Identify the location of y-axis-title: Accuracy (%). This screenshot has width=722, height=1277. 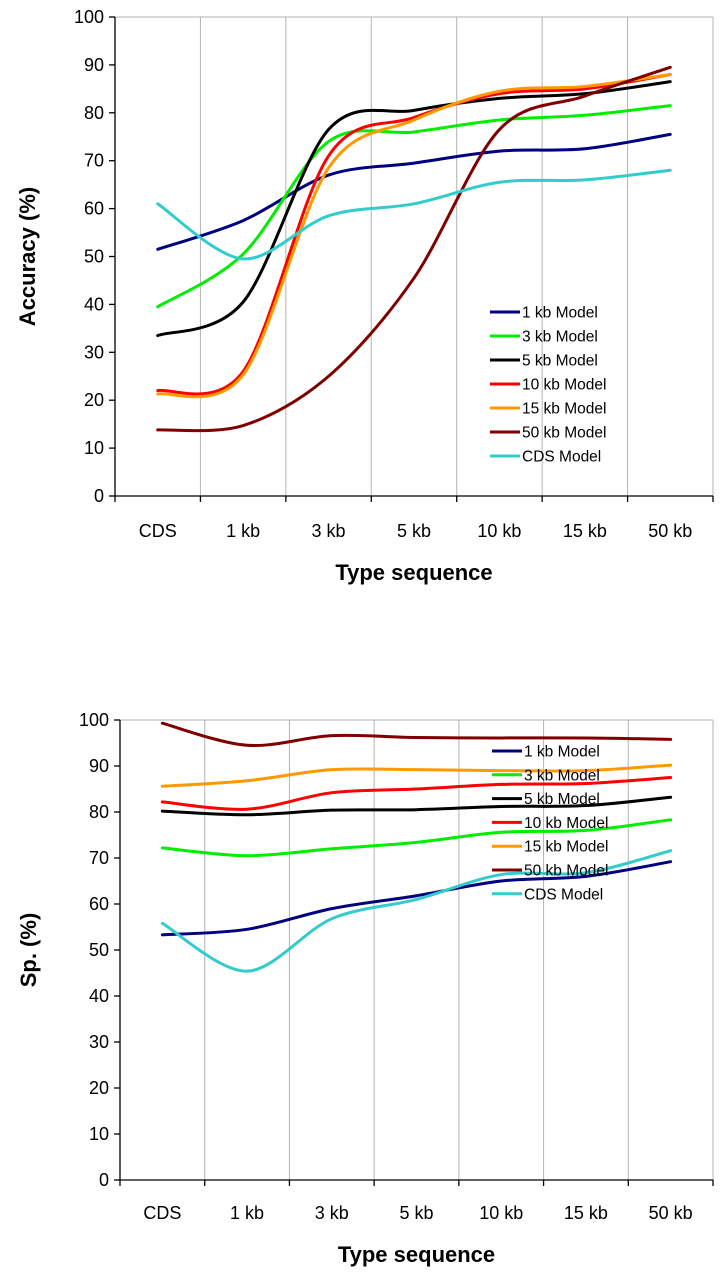
(27, 256).